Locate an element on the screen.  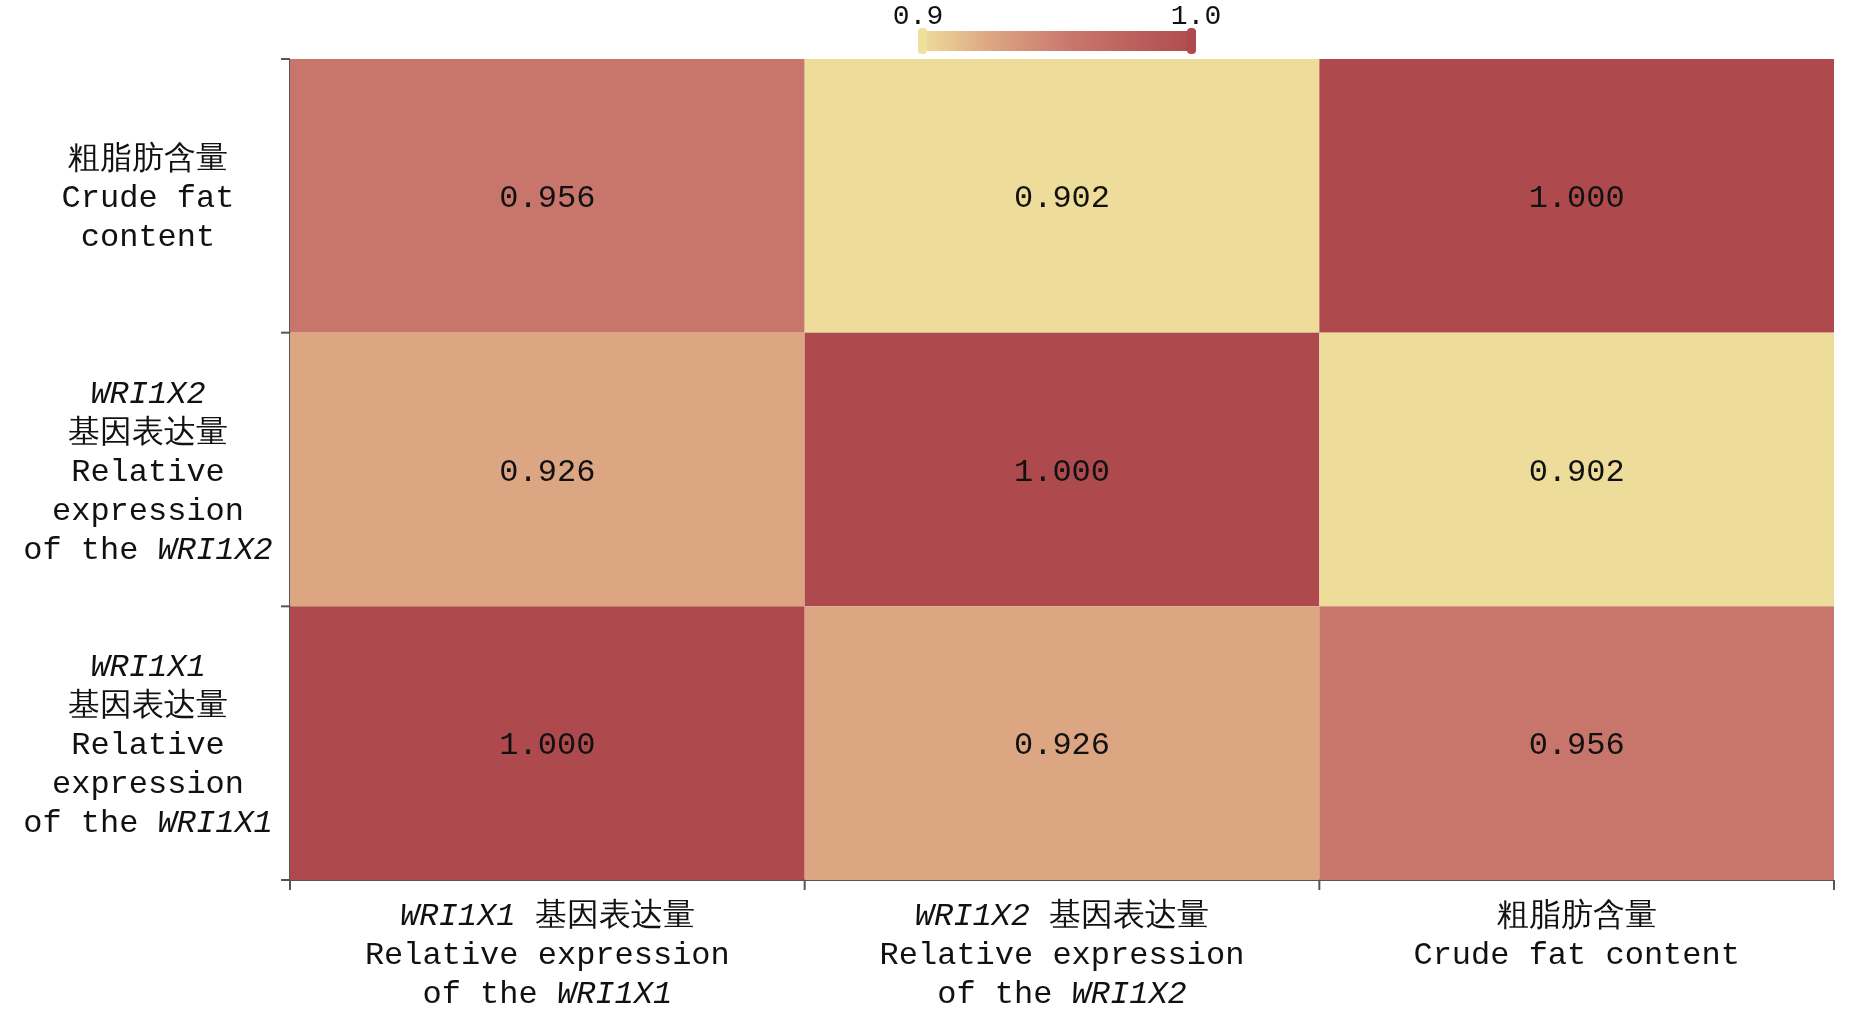
x-tick-label: WRI1X2 基因表达量 Relative expression of the WRI1X2 is located at coordinates (1062, 956).